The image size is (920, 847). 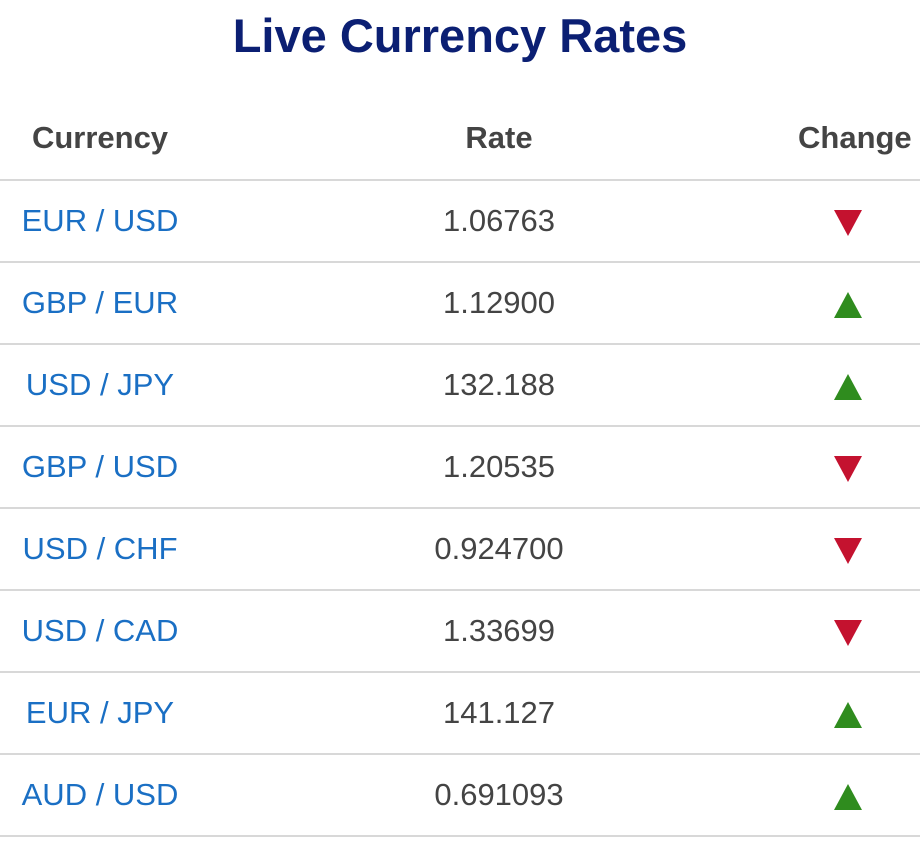 I want to click on currency-pair-link: EUR / USD, so click(x=100, y=220).